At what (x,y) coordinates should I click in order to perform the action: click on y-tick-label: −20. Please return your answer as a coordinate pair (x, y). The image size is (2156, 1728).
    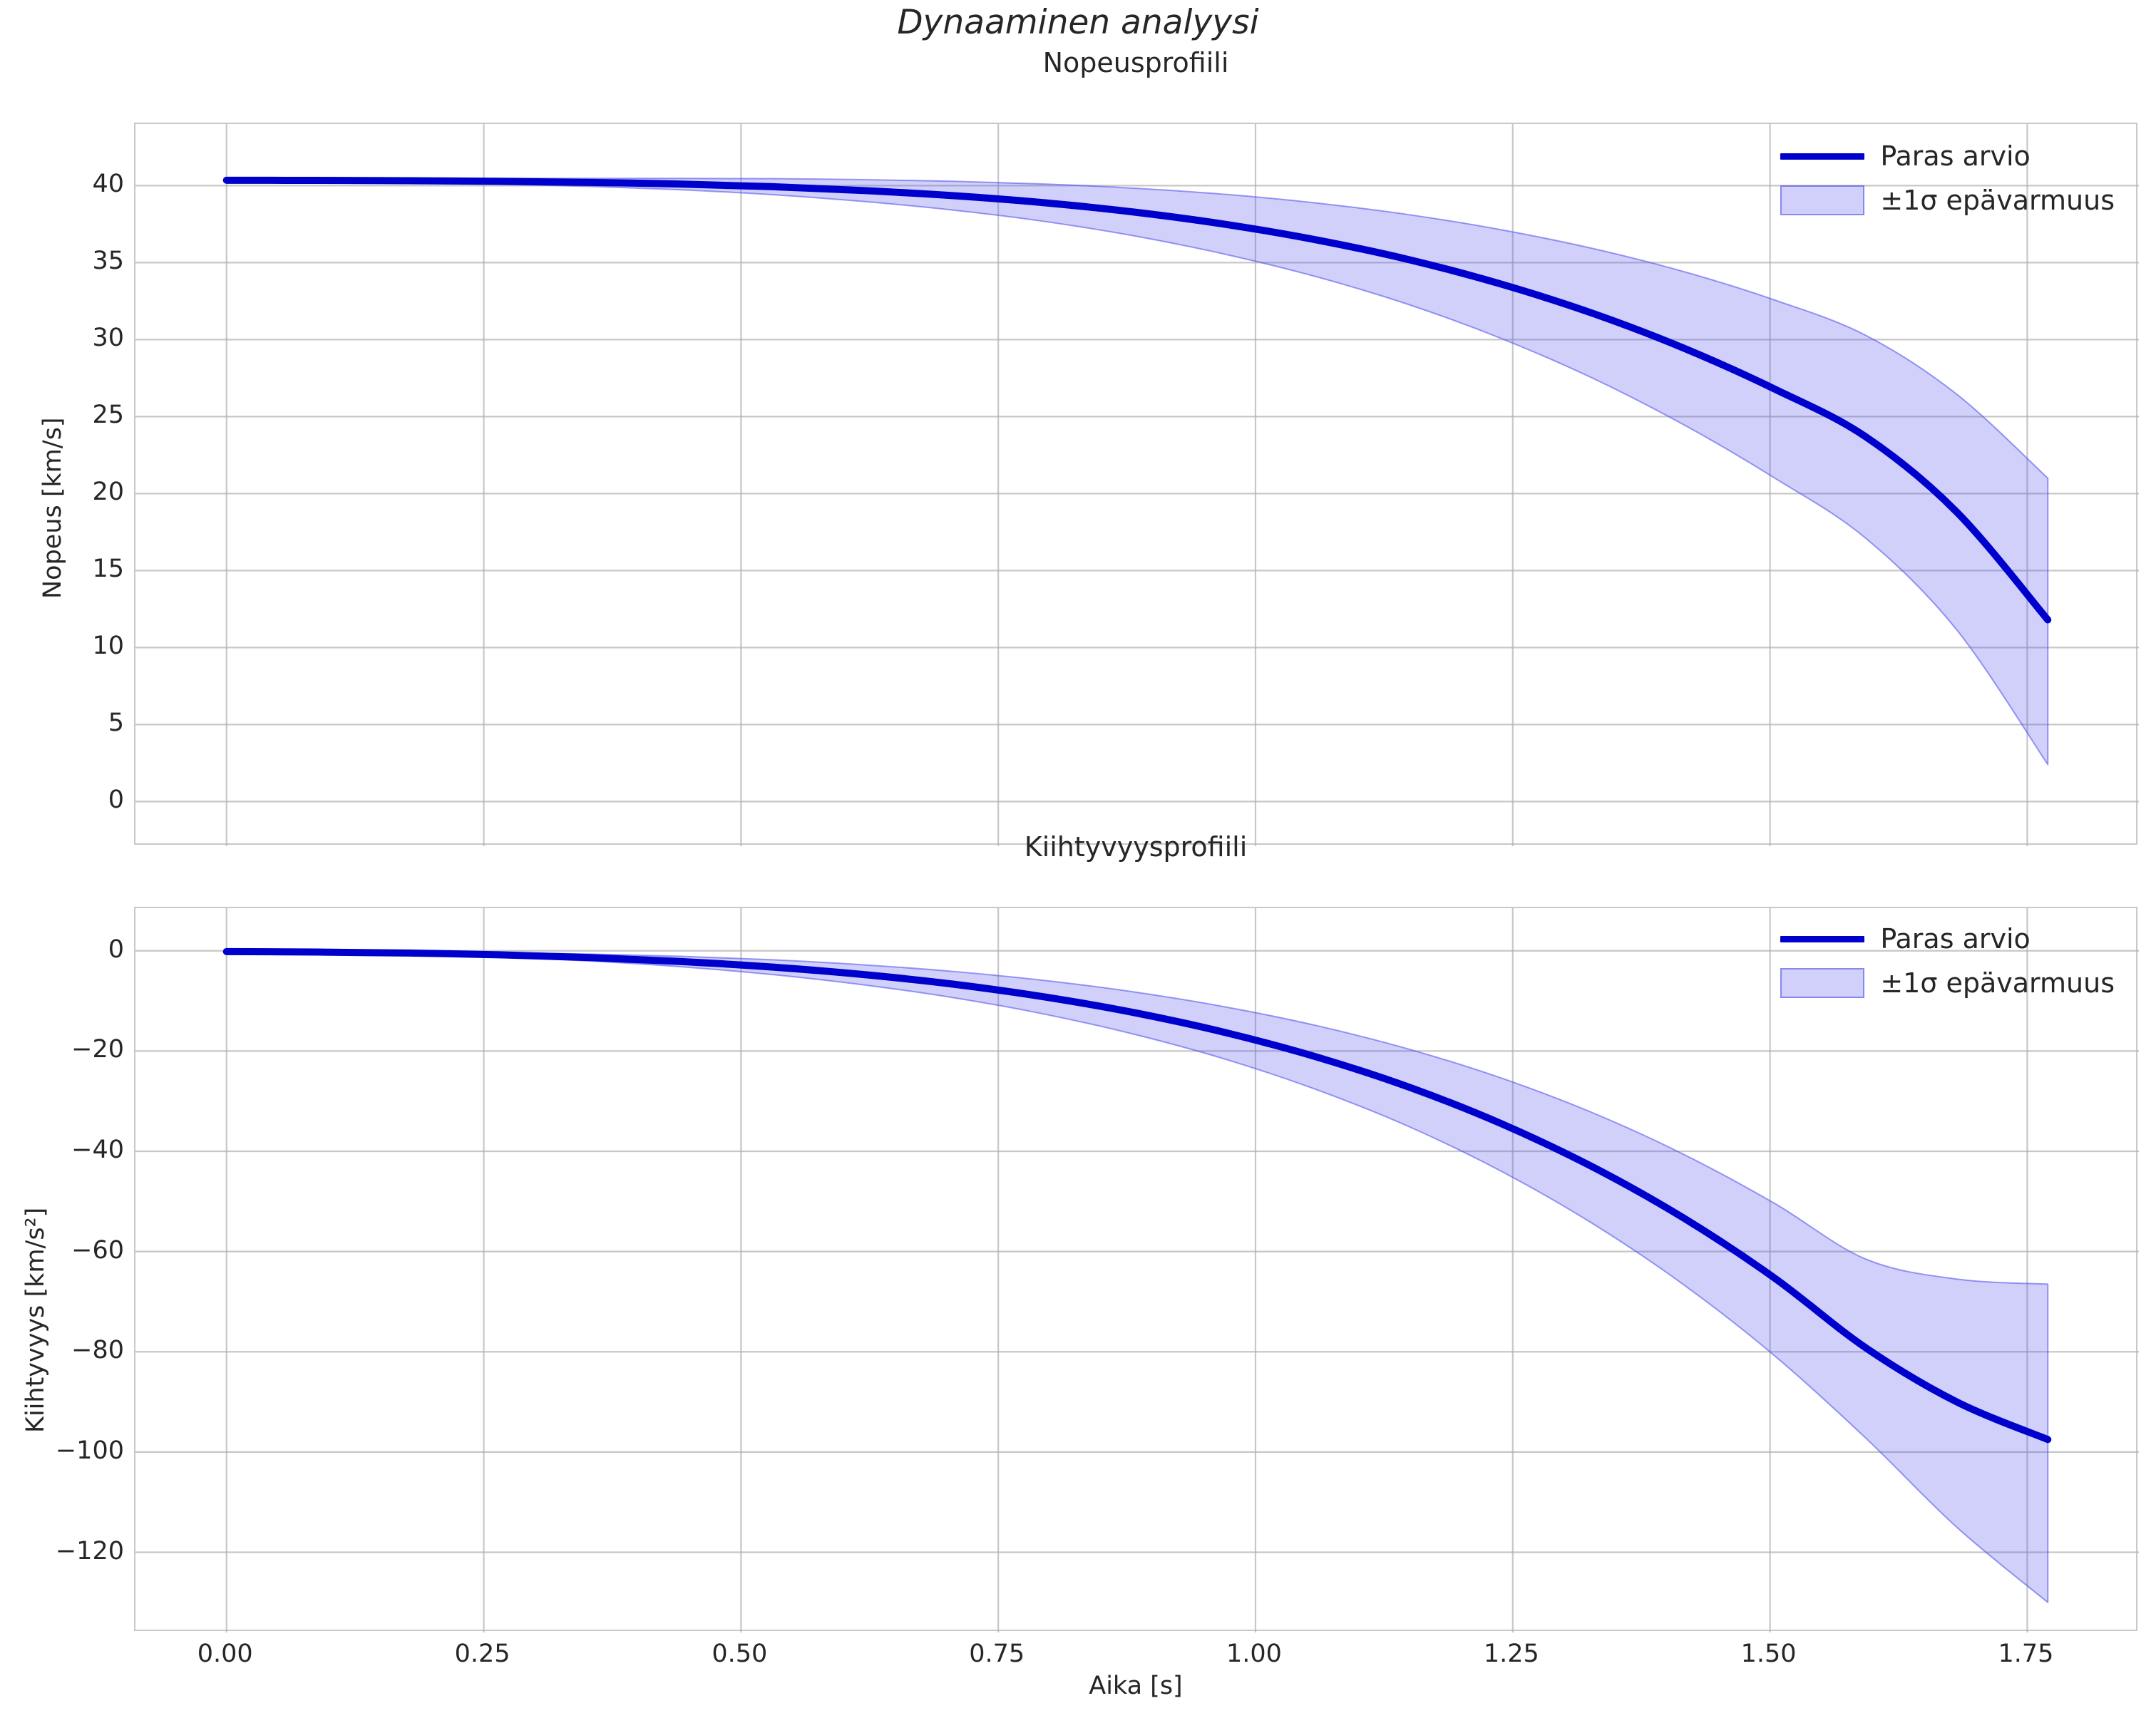
    Looking at the image, I should click on (97, 1049).